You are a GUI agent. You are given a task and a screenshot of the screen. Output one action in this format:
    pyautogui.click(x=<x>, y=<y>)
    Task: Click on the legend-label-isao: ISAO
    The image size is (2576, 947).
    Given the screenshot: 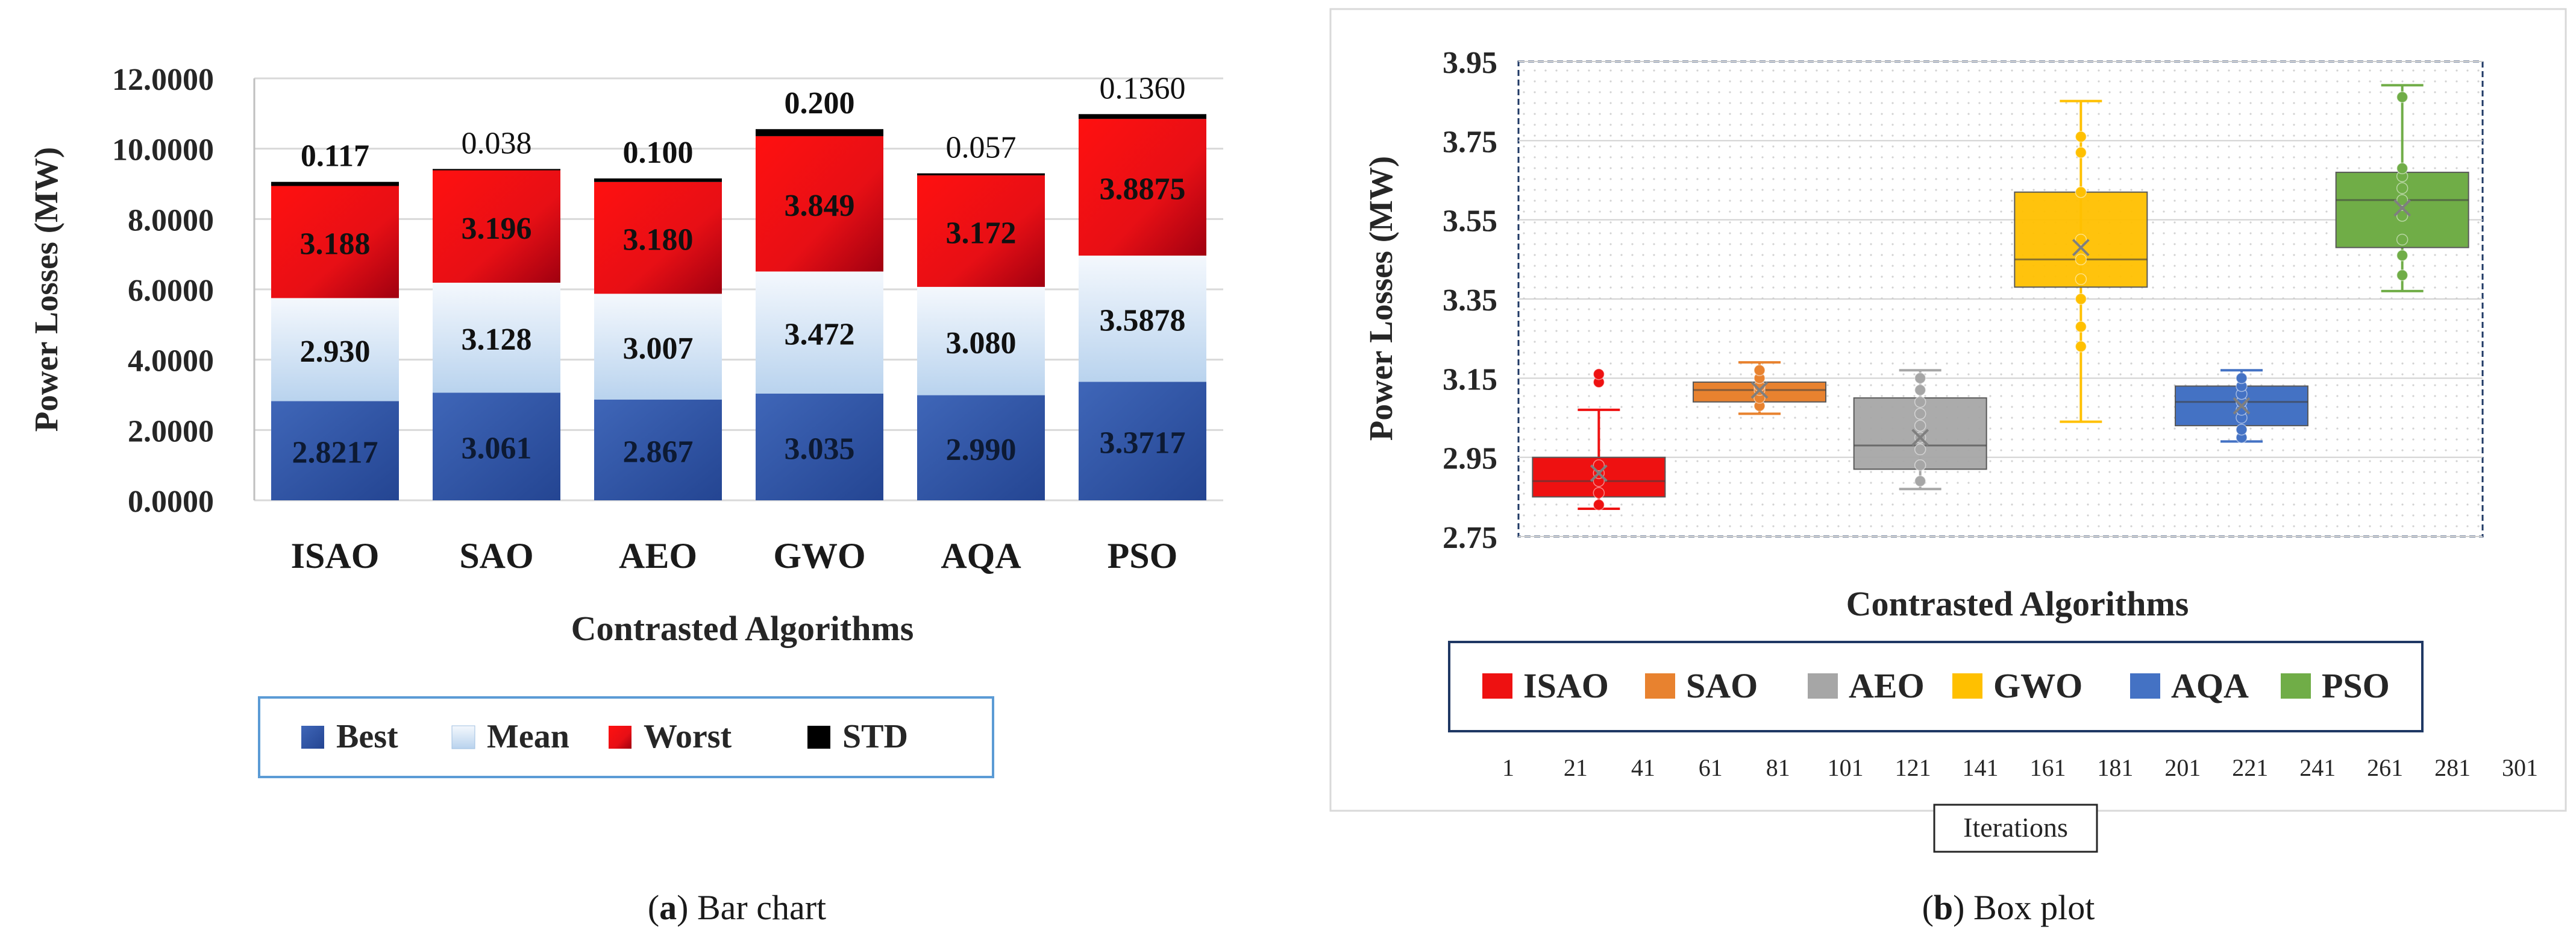 What is the action you would take?
    pyautogui.click(x=1566, y=685)
    